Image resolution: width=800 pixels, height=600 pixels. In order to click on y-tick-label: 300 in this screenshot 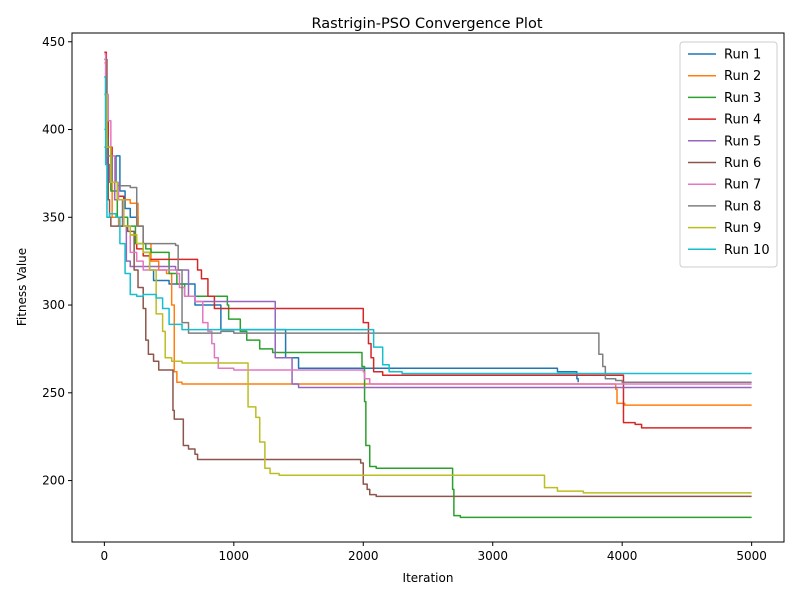, I will do `click(53, 305)`.